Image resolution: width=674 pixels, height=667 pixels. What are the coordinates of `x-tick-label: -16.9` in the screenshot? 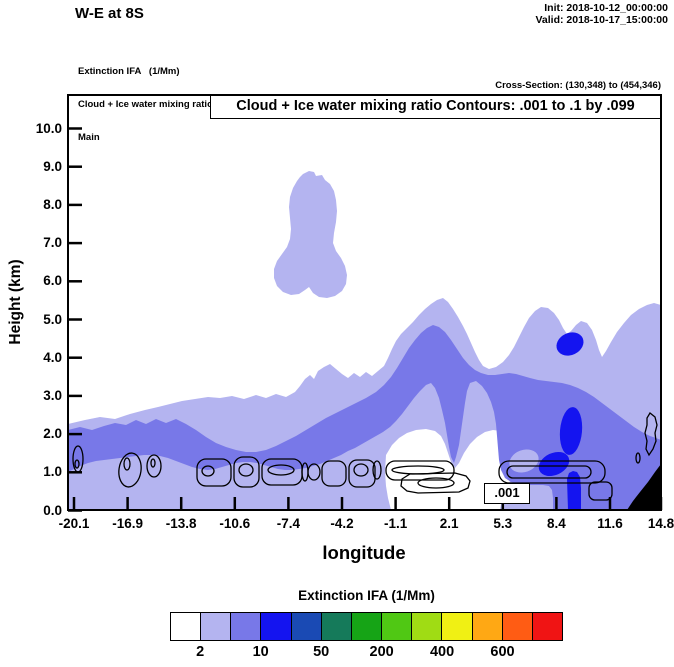 It's located at (127, 523).